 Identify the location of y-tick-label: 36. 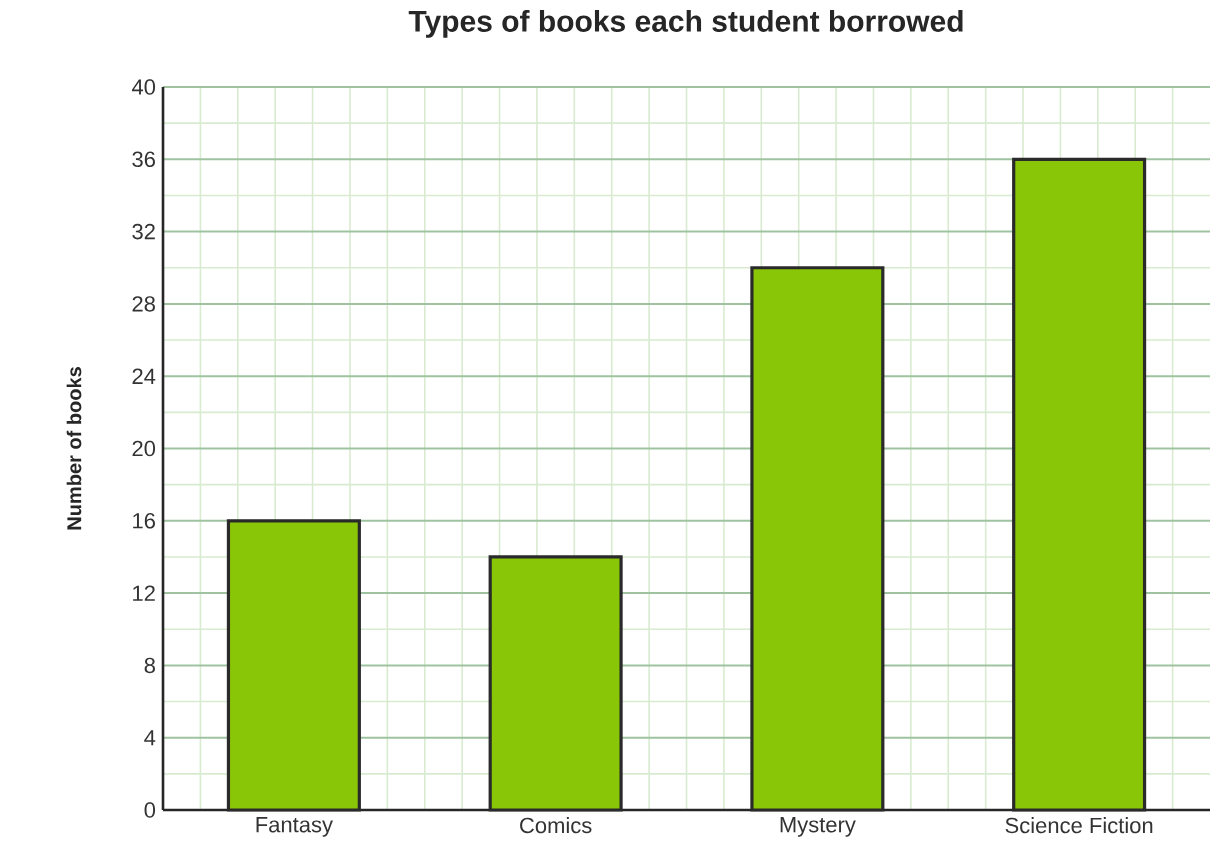
(143, 159).